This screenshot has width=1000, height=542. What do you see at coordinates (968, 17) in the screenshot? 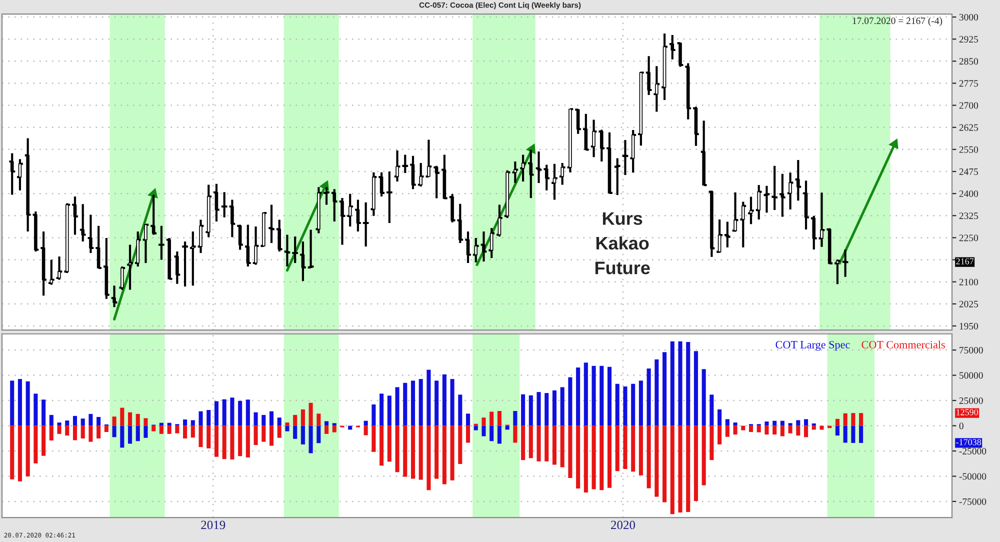
I see `y-tick-label: 3000` at bounding box center [968, 17].